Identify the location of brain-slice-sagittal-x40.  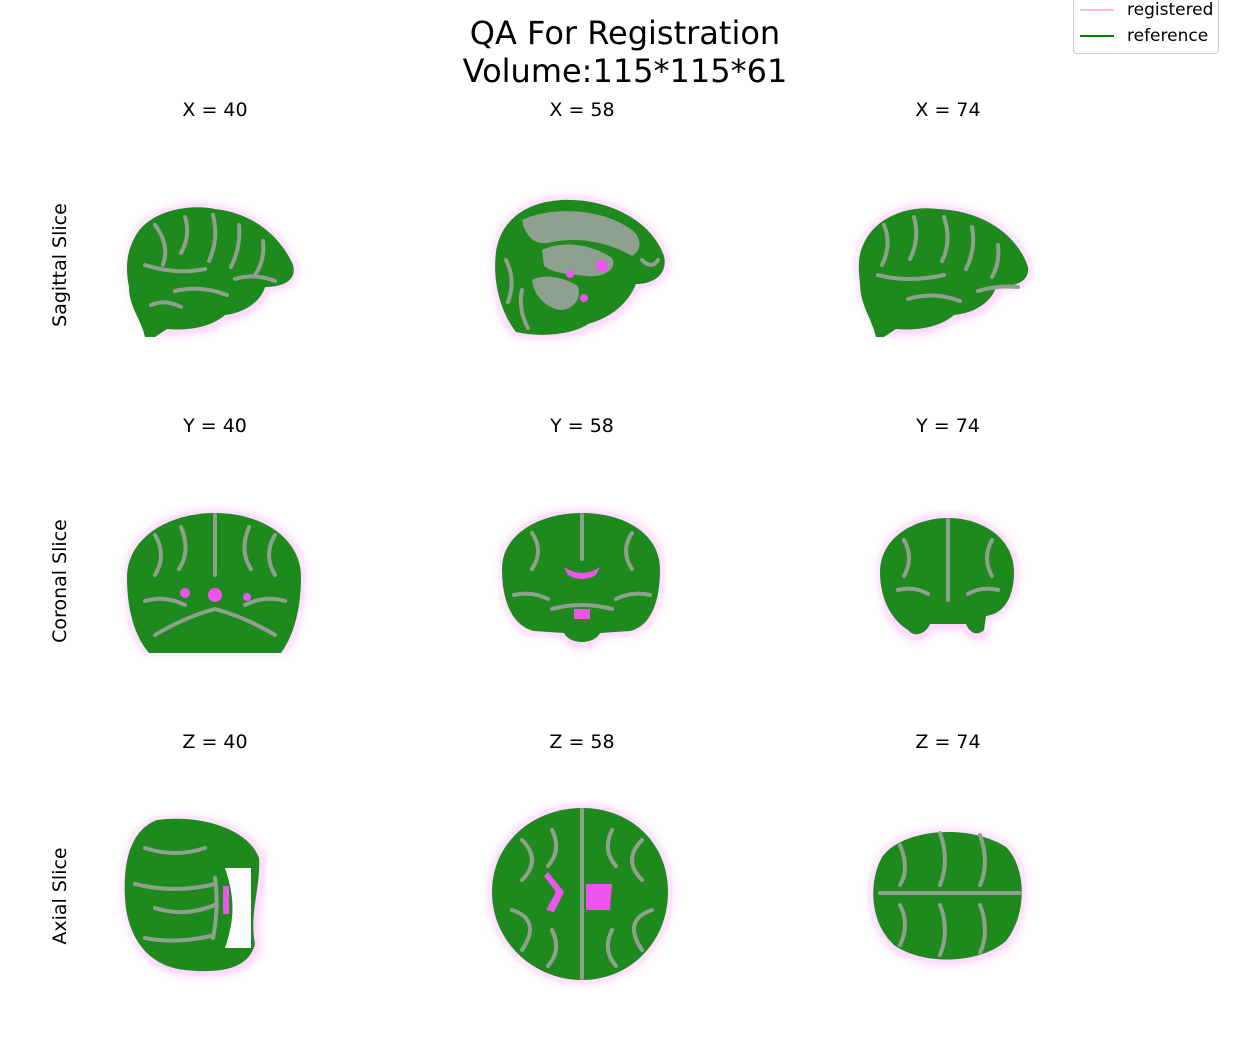
(212, 270).